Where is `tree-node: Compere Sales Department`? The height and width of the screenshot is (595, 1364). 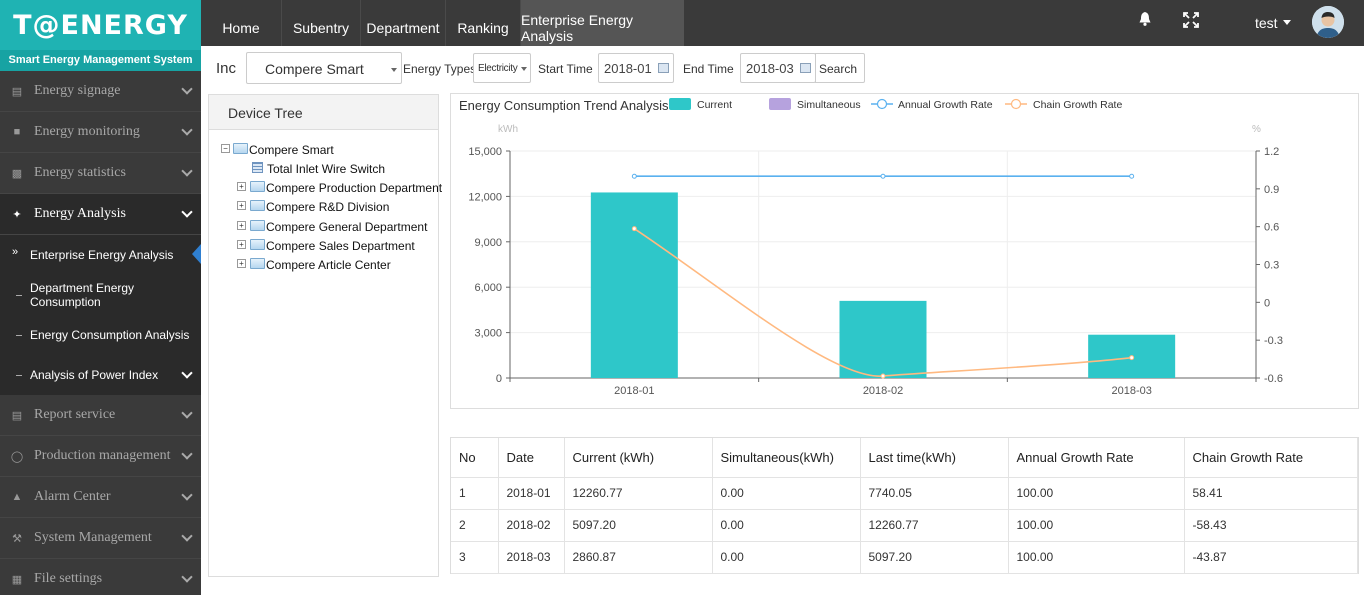
tree-node: Compere Sales Department is located at coordinates (340, 246).